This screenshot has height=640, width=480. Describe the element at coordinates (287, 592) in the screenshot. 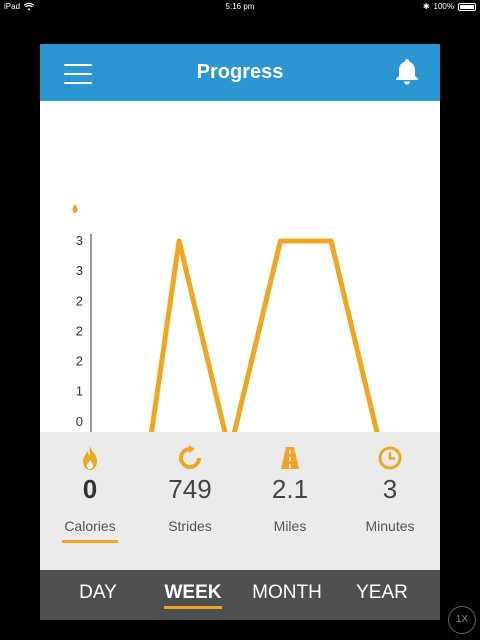

I see `tab-month: MONTH` at that location.